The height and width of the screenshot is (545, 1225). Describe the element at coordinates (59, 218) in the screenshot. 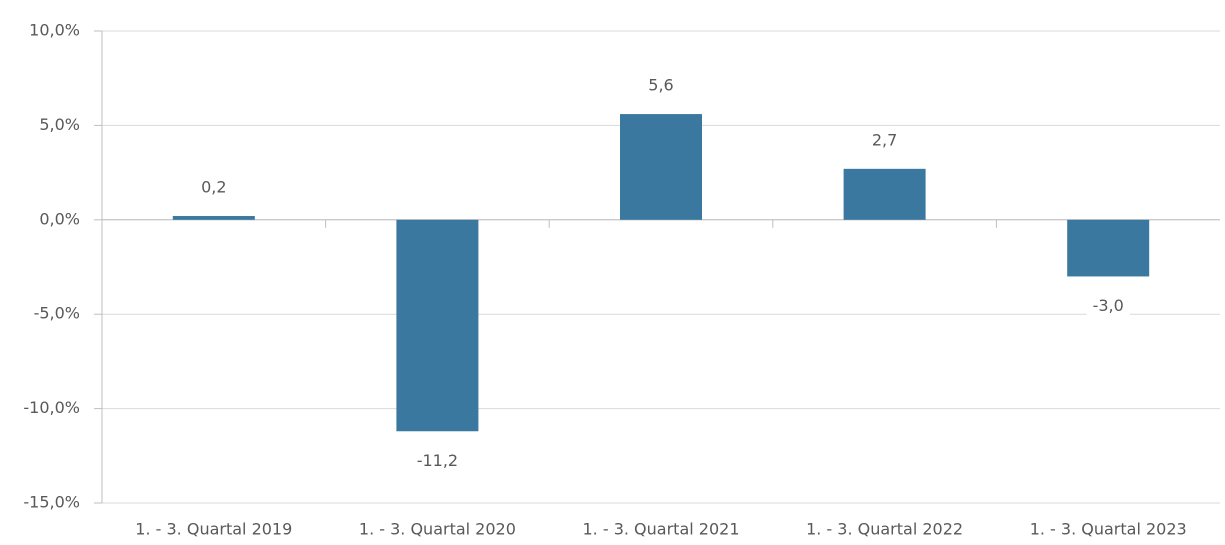

I see `y-tick-label: 0,0%` at that location.